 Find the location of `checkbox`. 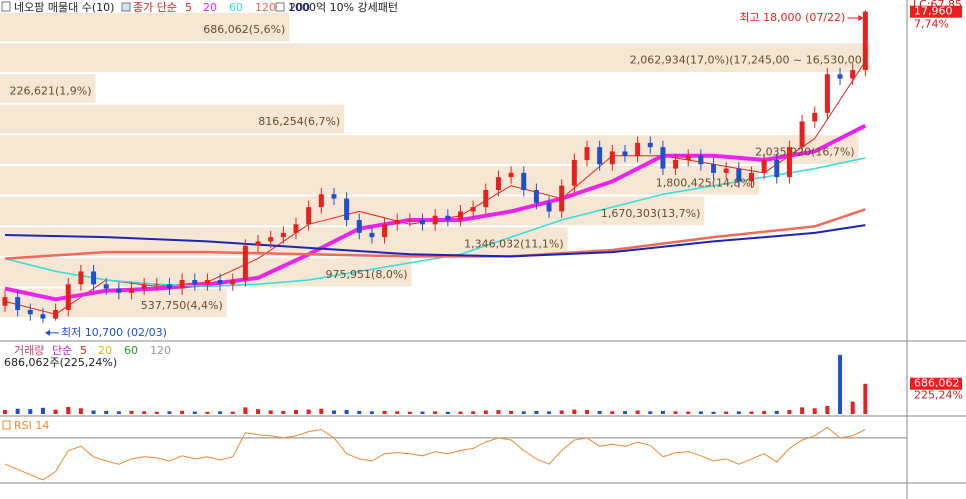

checkbox is located at coordinates (280, 7).